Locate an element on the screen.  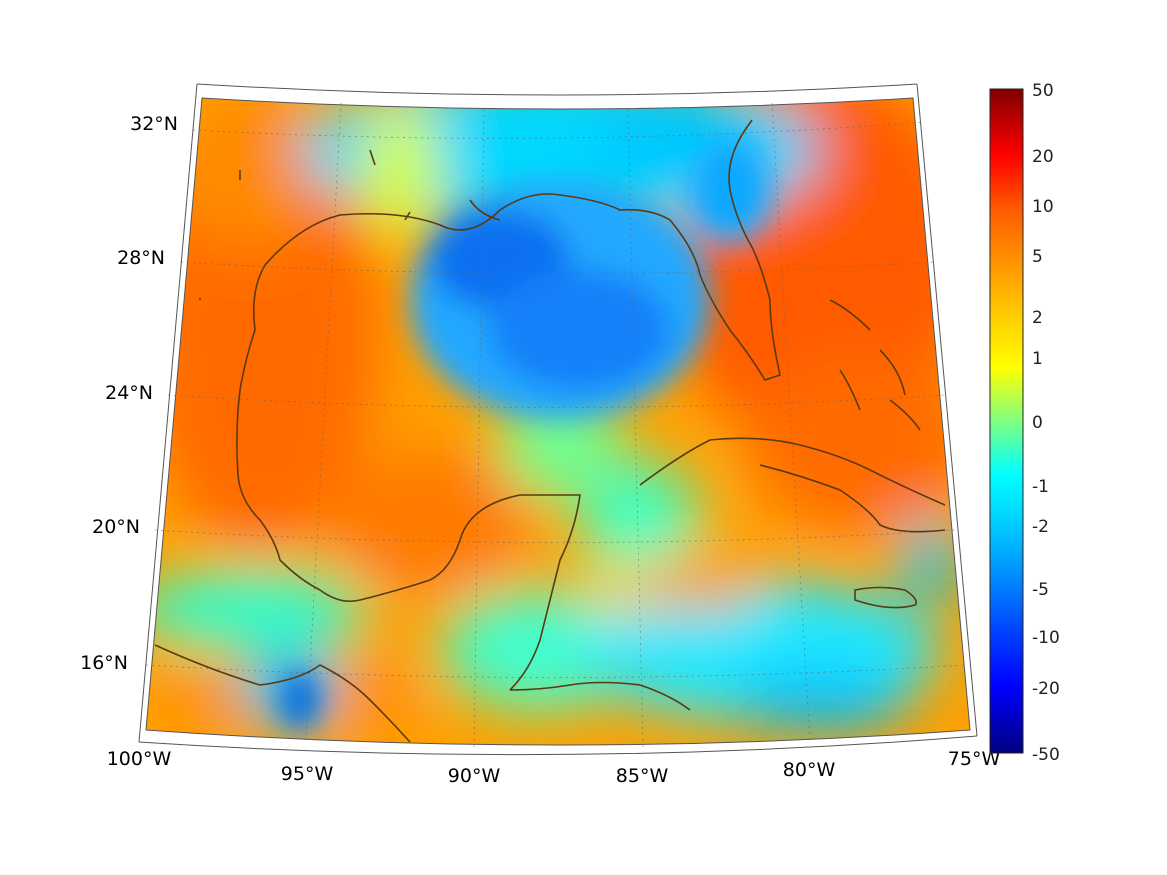
colorbar-label: 20 is located at coordinates (1043, 157).